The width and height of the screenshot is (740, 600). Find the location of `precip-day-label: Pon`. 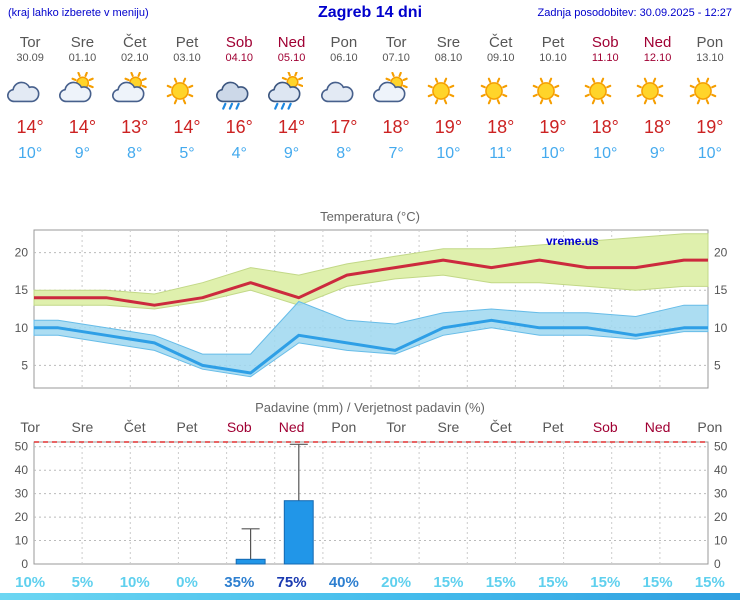

precip-day-label: Pon is located at coordinates (710, 427).